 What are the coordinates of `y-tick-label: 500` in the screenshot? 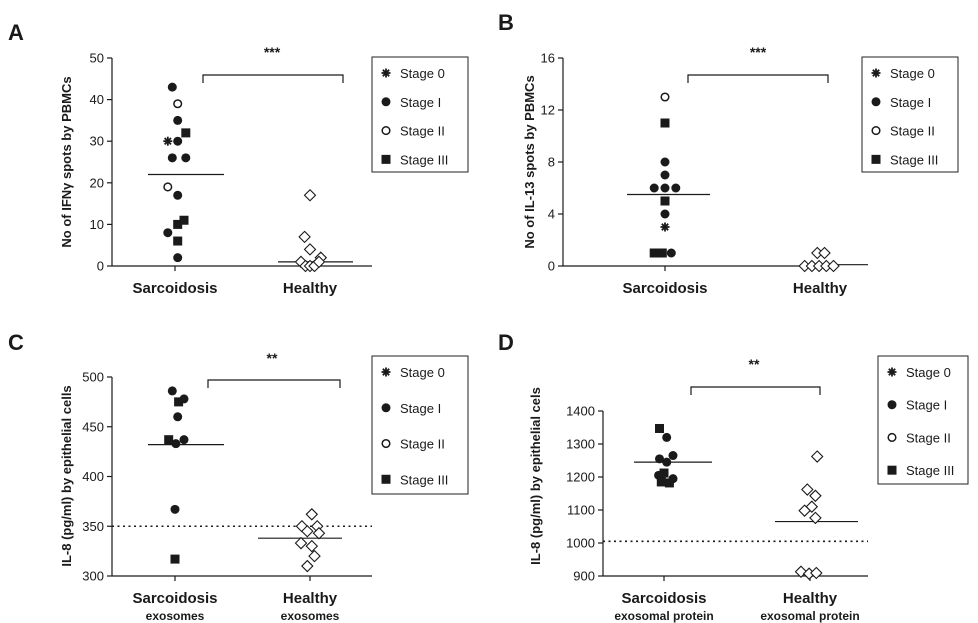 It's located at (93, 377).